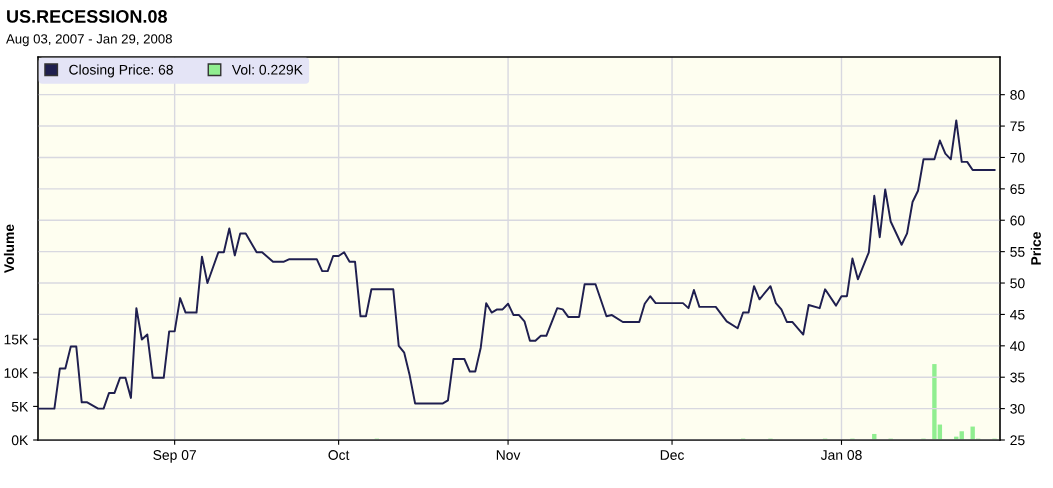 The image size is (1053, 488). What do you see at coordinates (121, 71) in the screenshot?
I see `legend-label: Closing Price: 68` at bounding box center [121, 71].